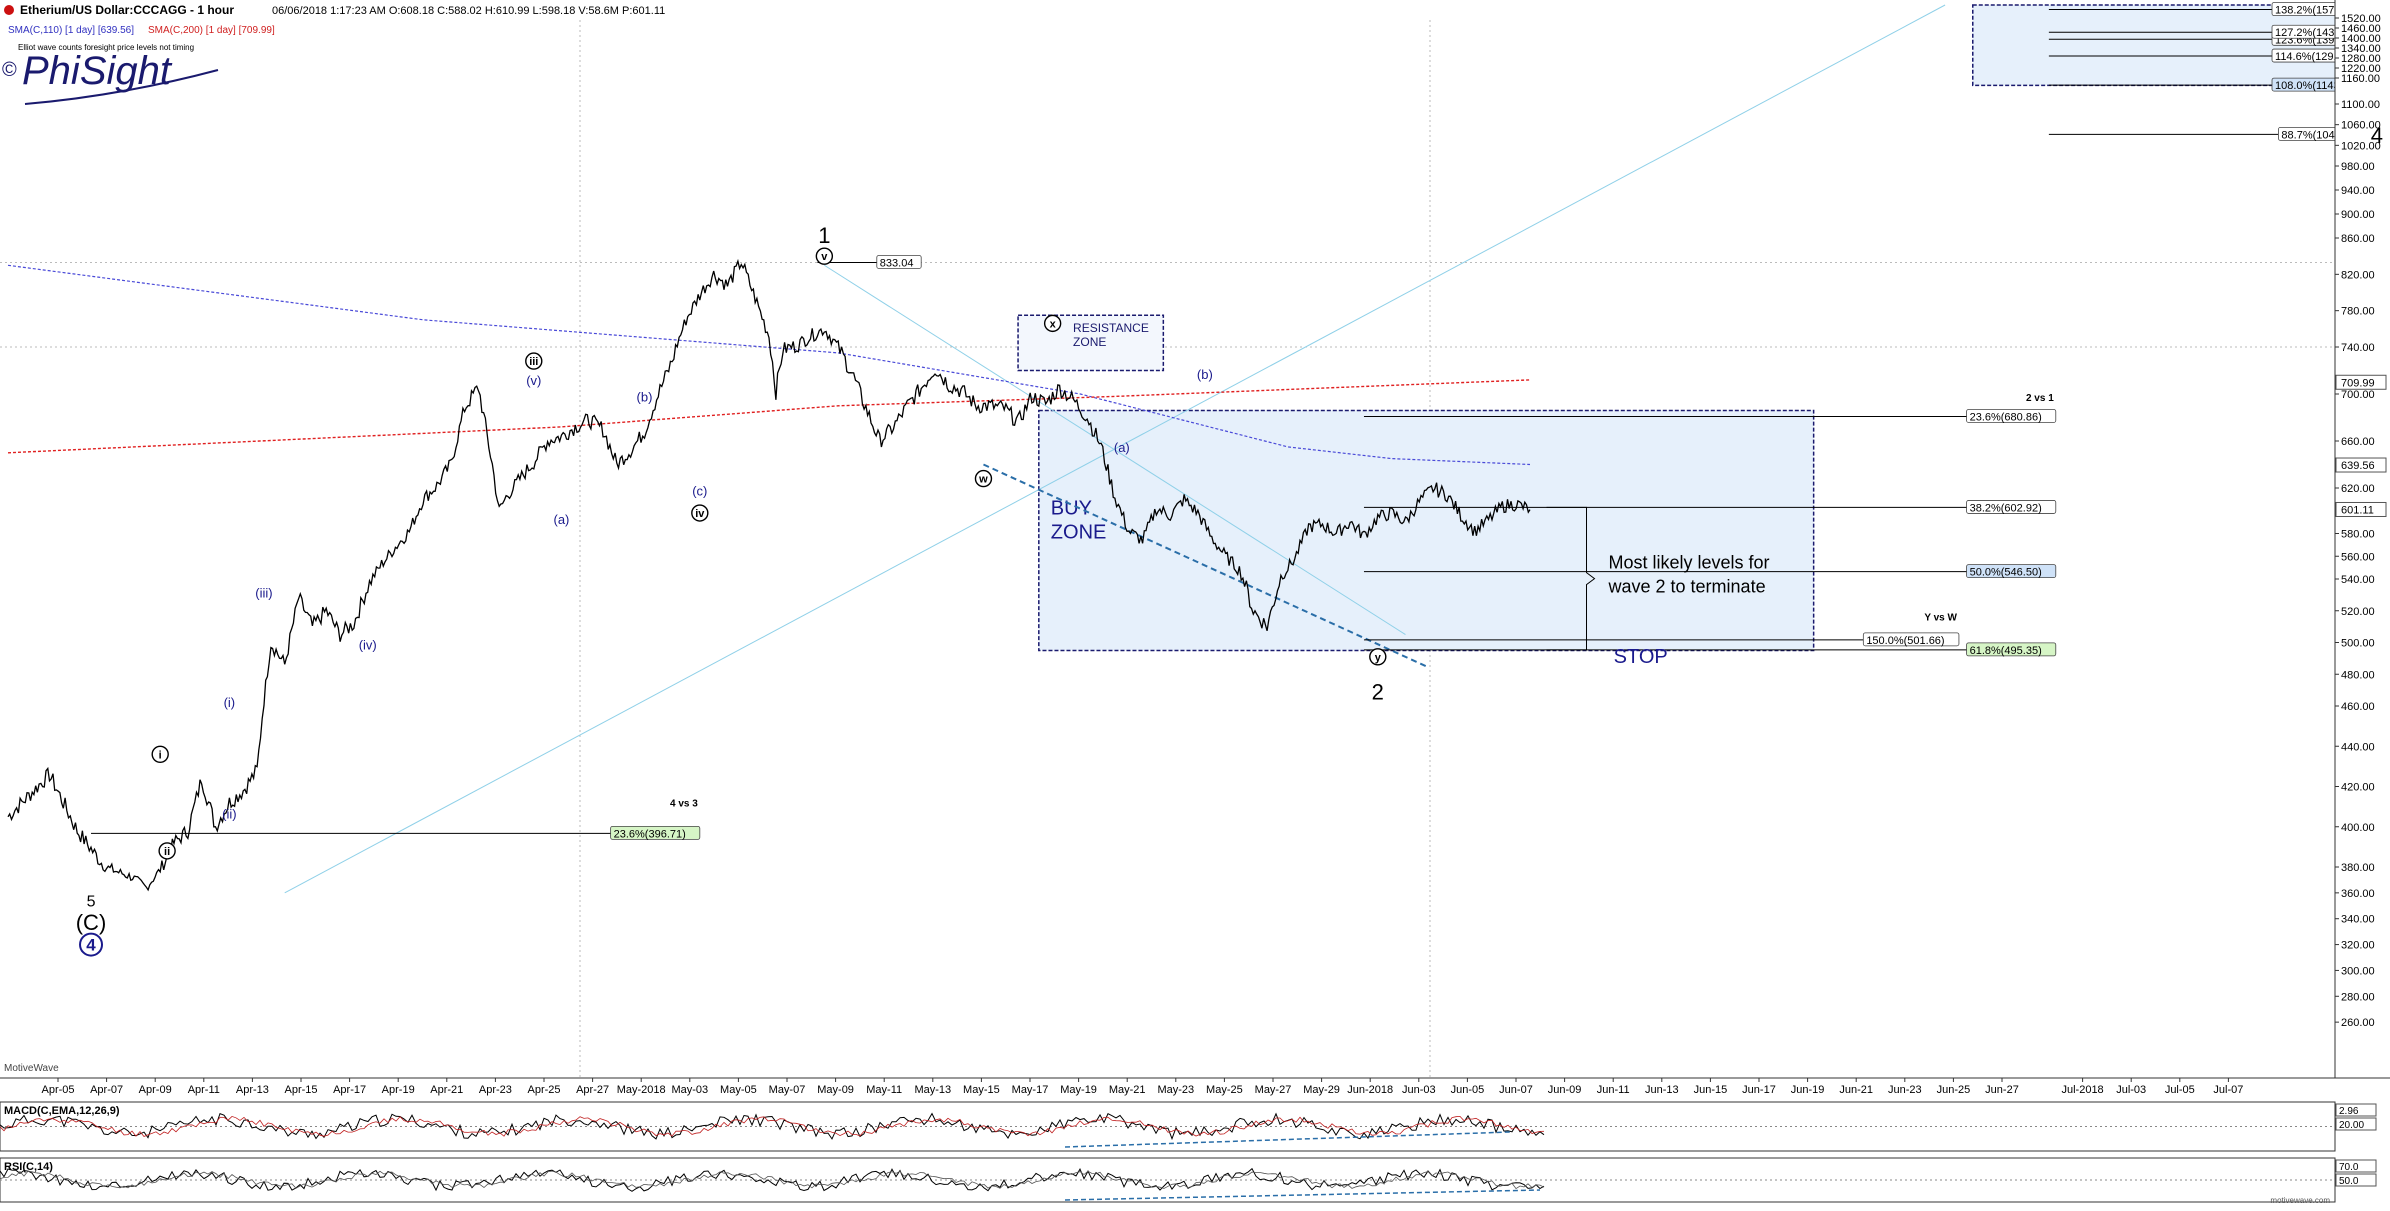 The width and height of the screenshot is (2390, 1211). What do you see at coordinates (1940, 617) in the screenshot?
I see `fib-group-label-2: Y vs W` at bounding box center [1940, 617].